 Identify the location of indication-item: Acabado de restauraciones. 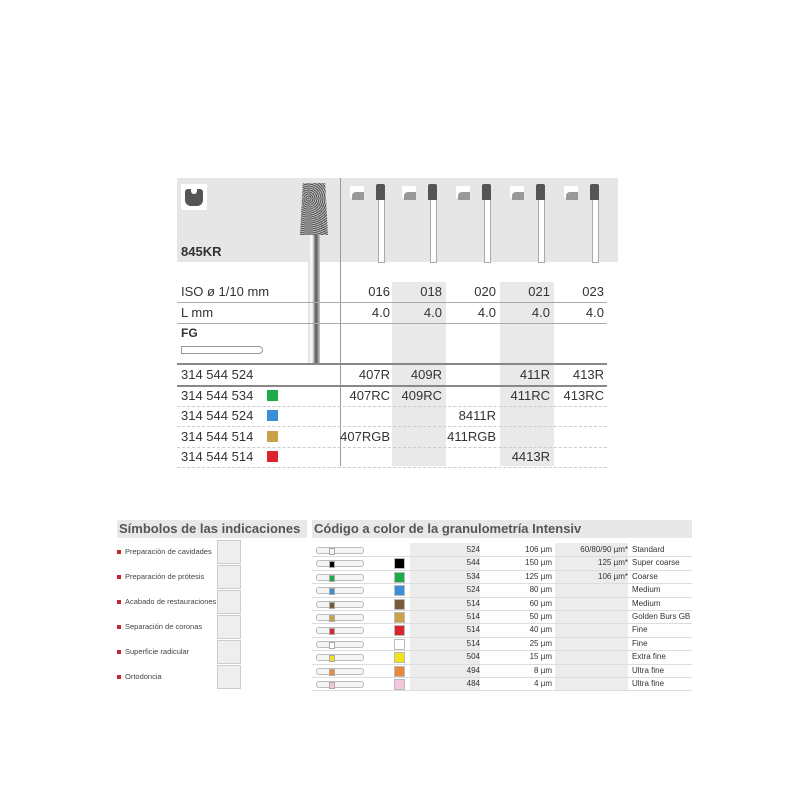
(166, 602).